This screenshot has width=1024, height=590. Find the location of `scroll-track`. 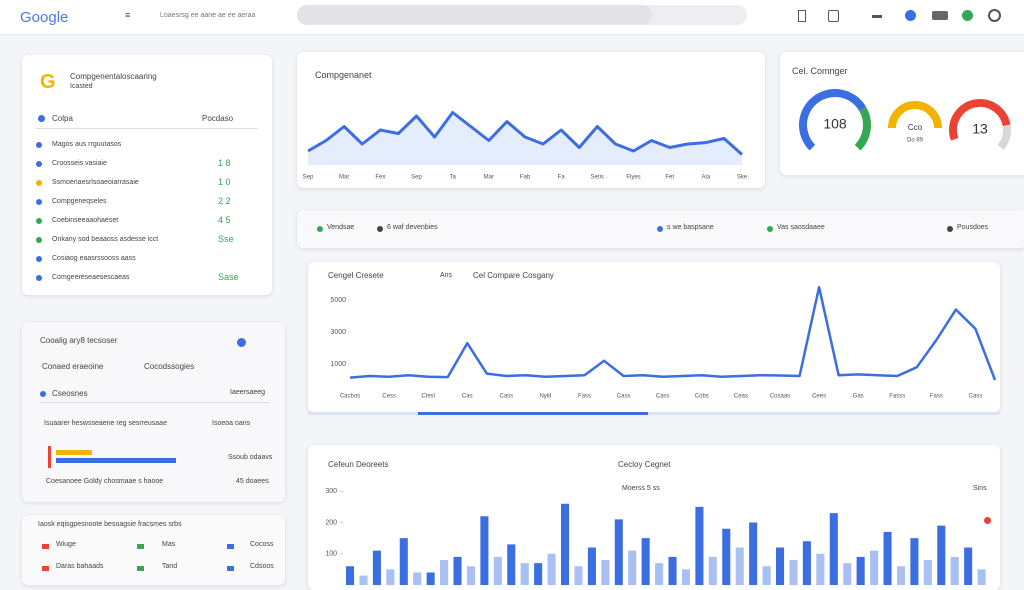

scroll-track is located at coordinates (654, 413).